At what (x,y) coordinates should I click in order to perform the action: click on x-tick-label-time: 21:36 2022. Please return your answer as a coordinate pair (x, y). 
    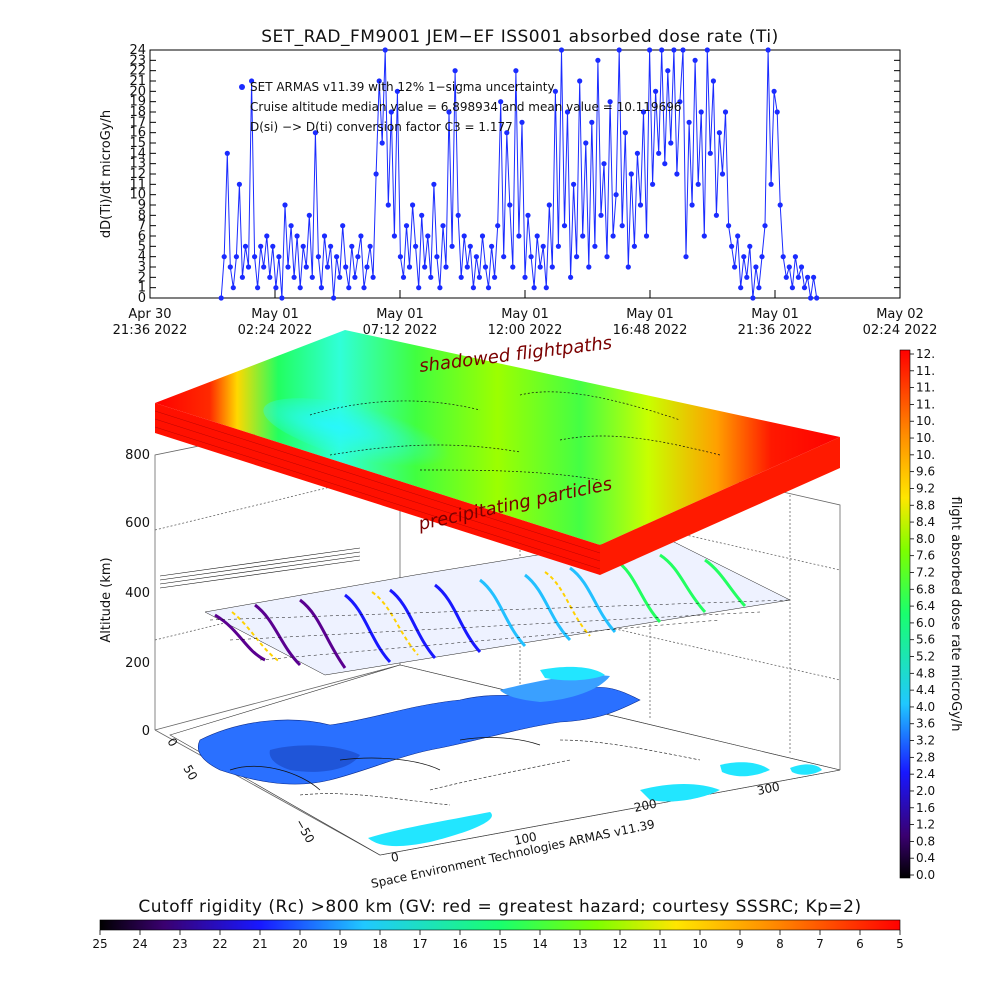
    Looking at the image, I should click on (775, 330).